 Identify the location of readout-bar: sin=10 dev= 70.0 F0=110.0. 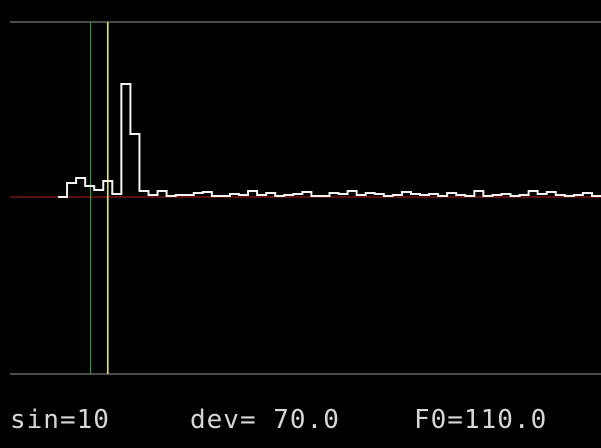
(305, 420).